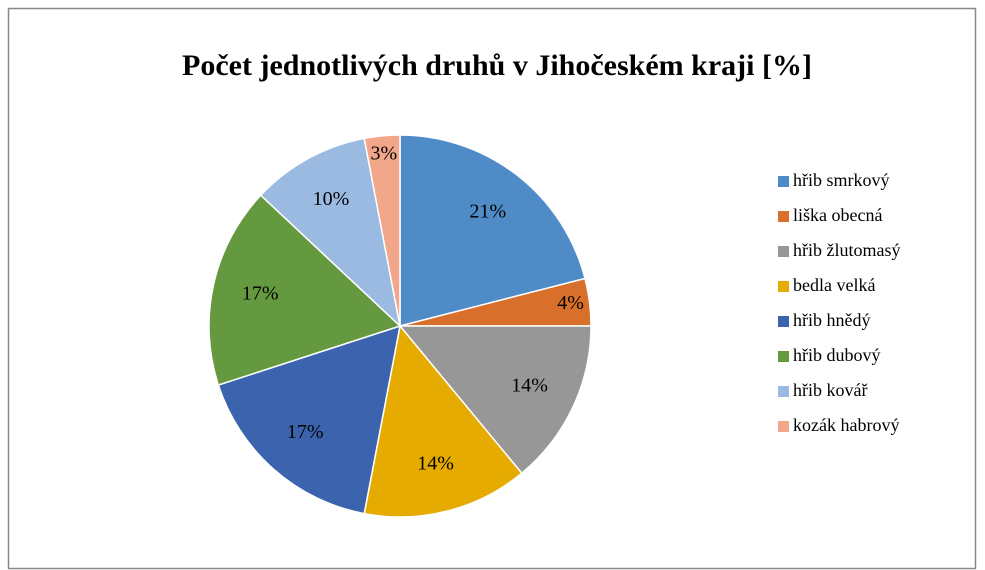 This screenshot has height=570, width=985. Describe the element at coordinates (837, 215) in the screenshot. I see `legend-label: liška obecná` at that location.